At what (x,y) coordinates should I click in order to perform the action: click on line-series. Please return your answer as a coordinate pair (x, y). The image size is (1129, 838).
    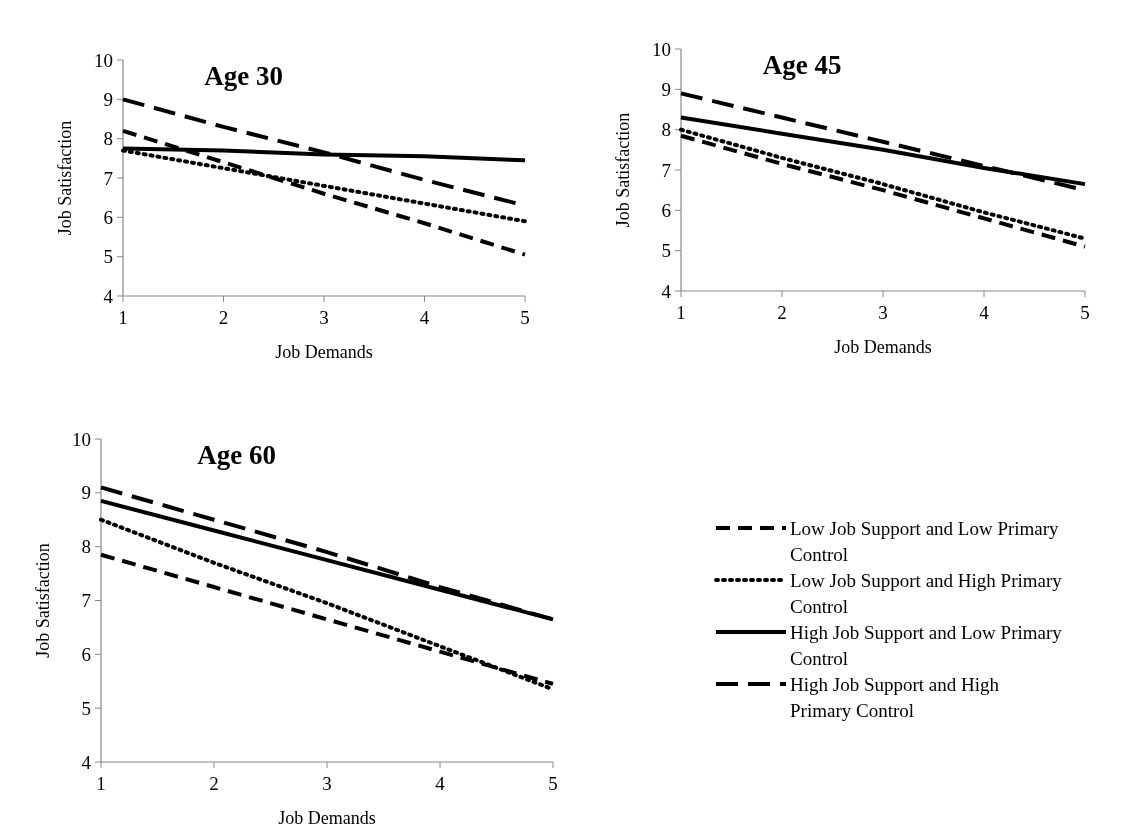
    Looking at the image, I should click on (324, 192).